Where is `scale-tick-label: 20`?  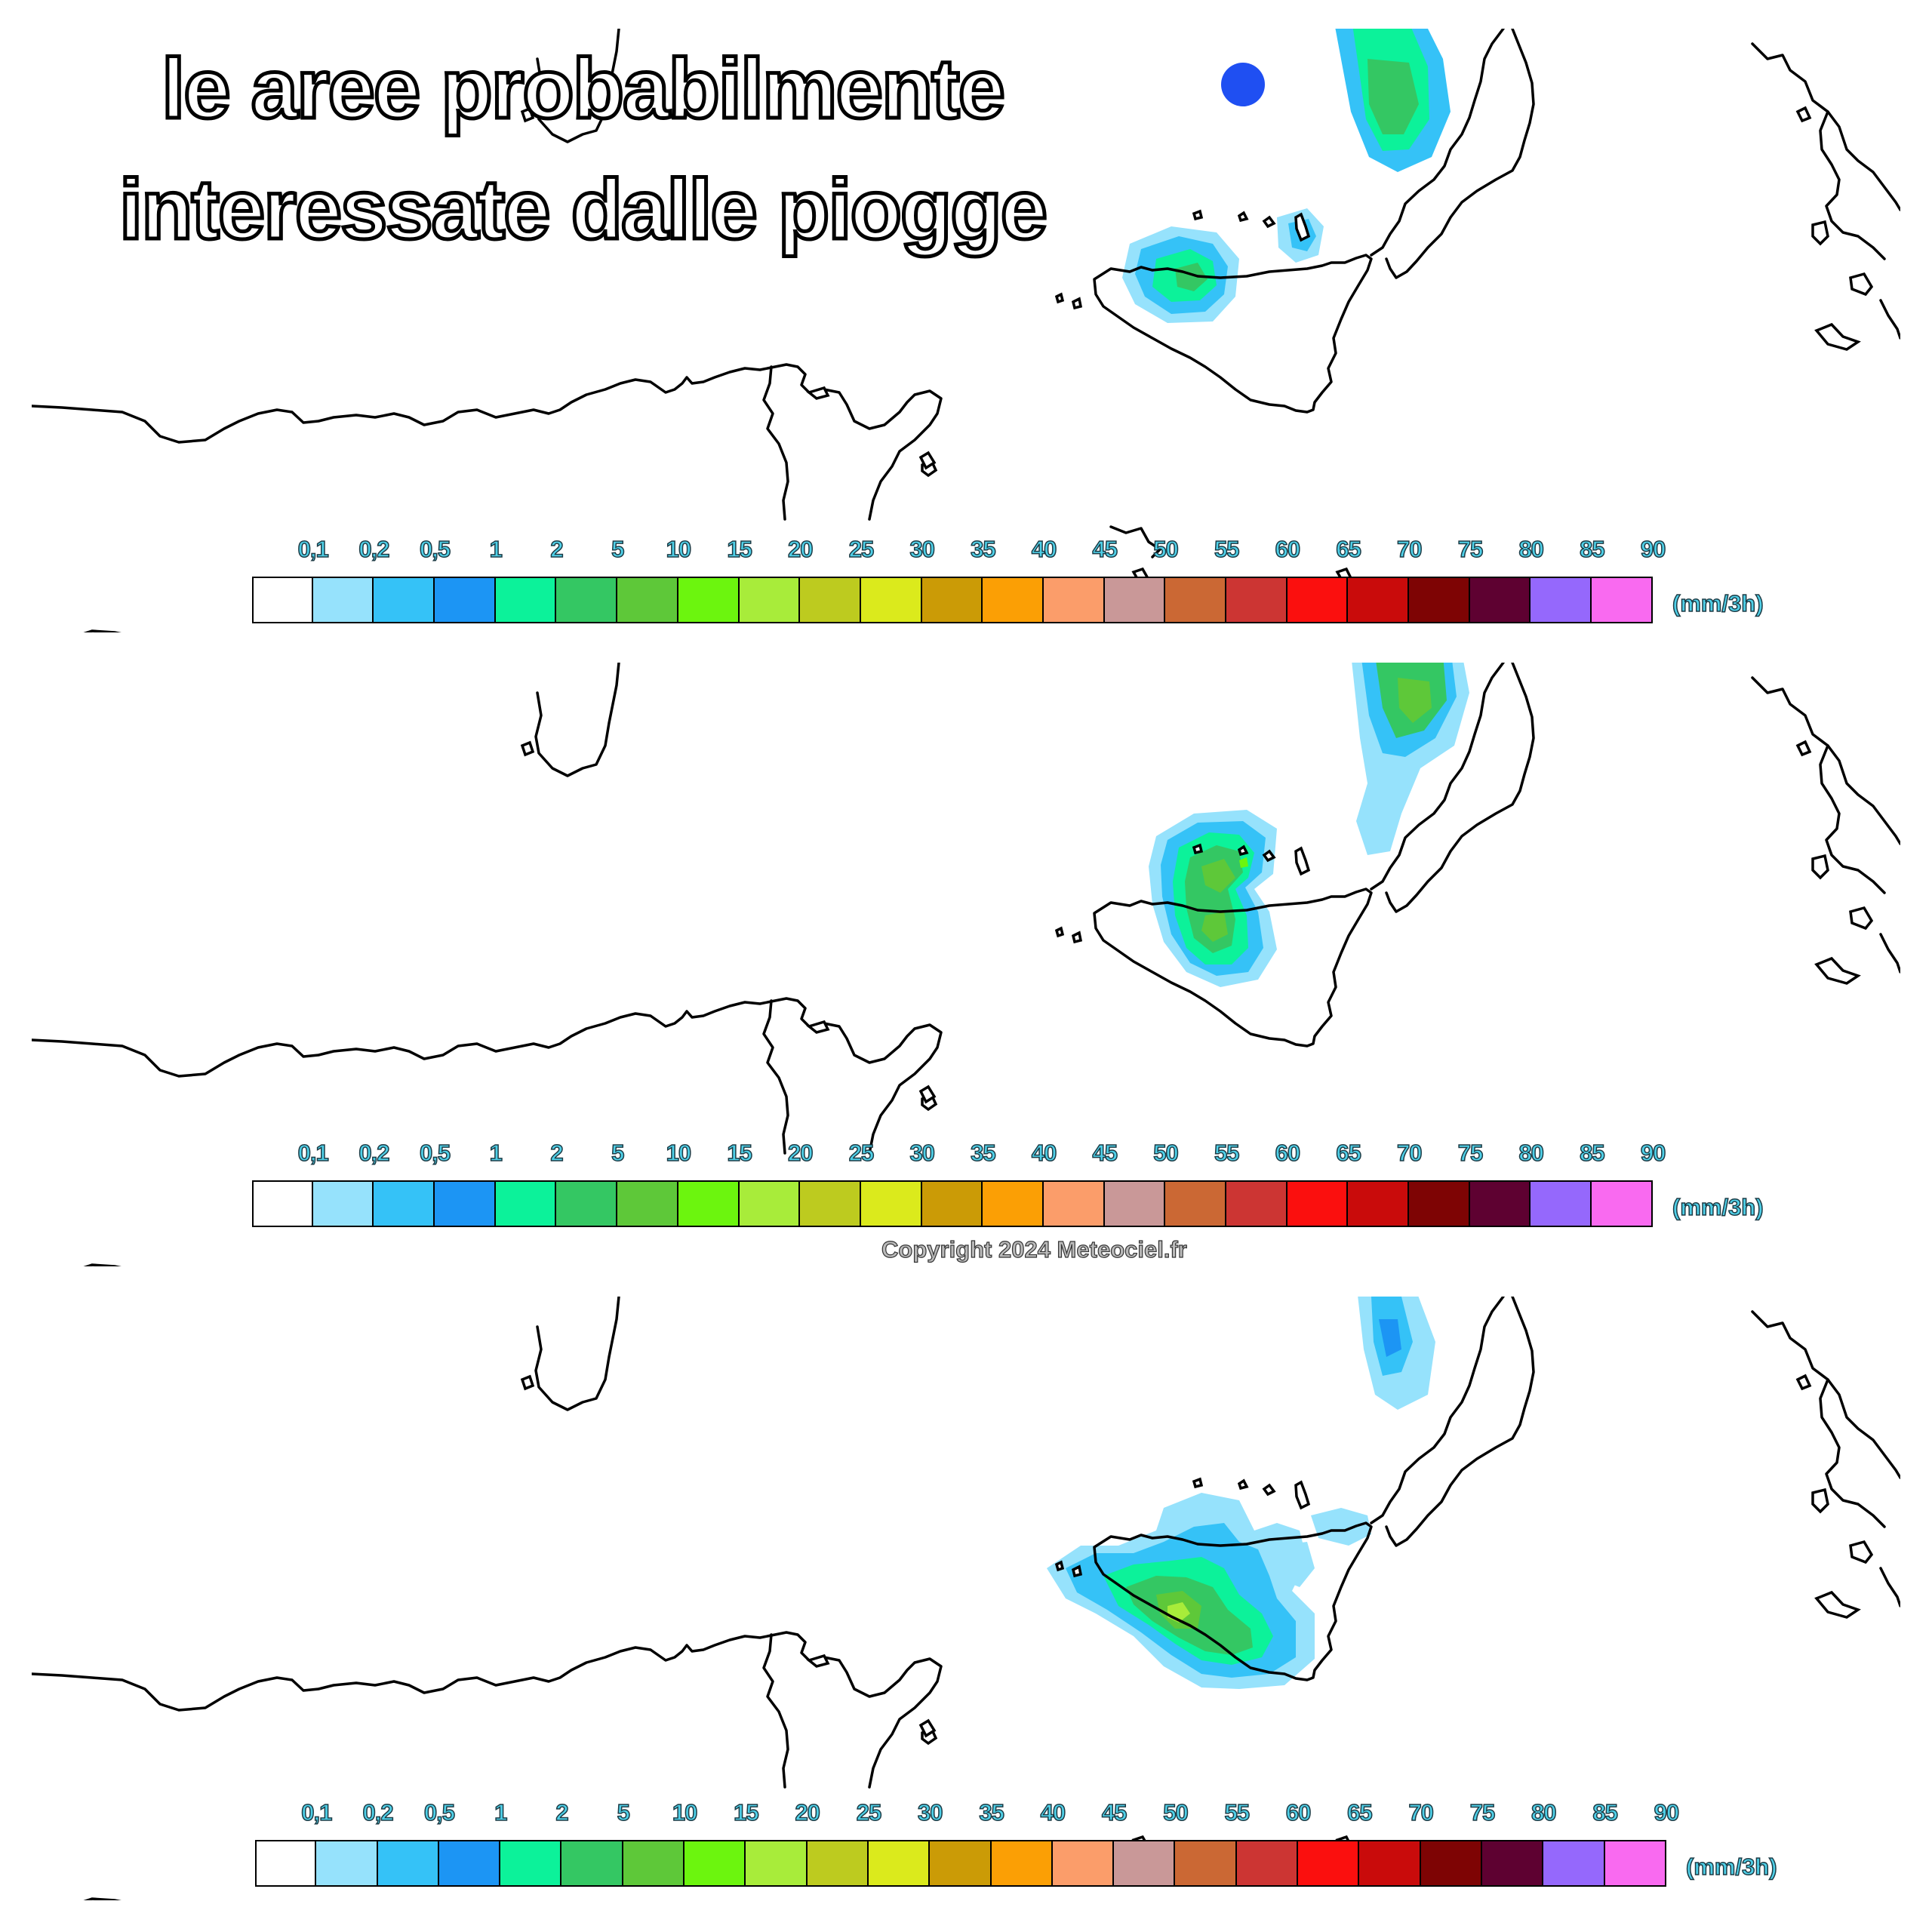 scale-tick-label: 20 is located at coordinates (808, 1812).